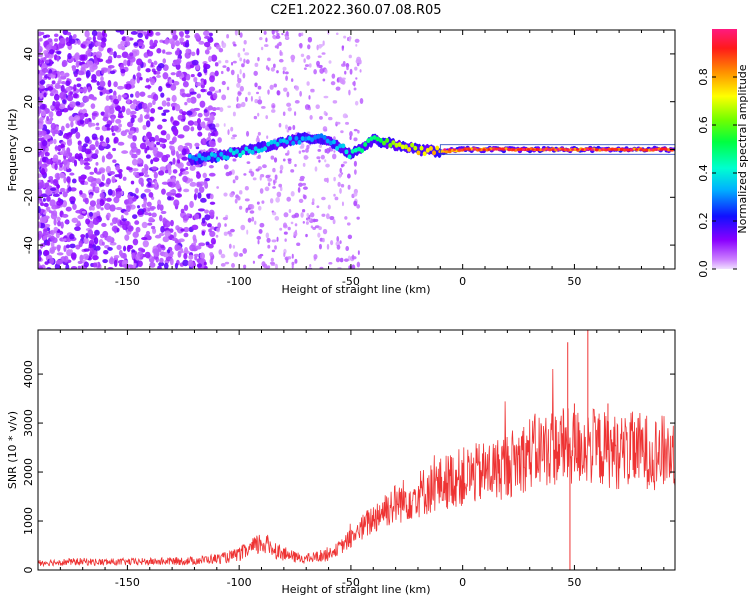 This screenshot has height=600, width=750. Describe the element at coordinates (28, 472) in the screenshot. I see `snr-y-tick-label: 2000` at that location.